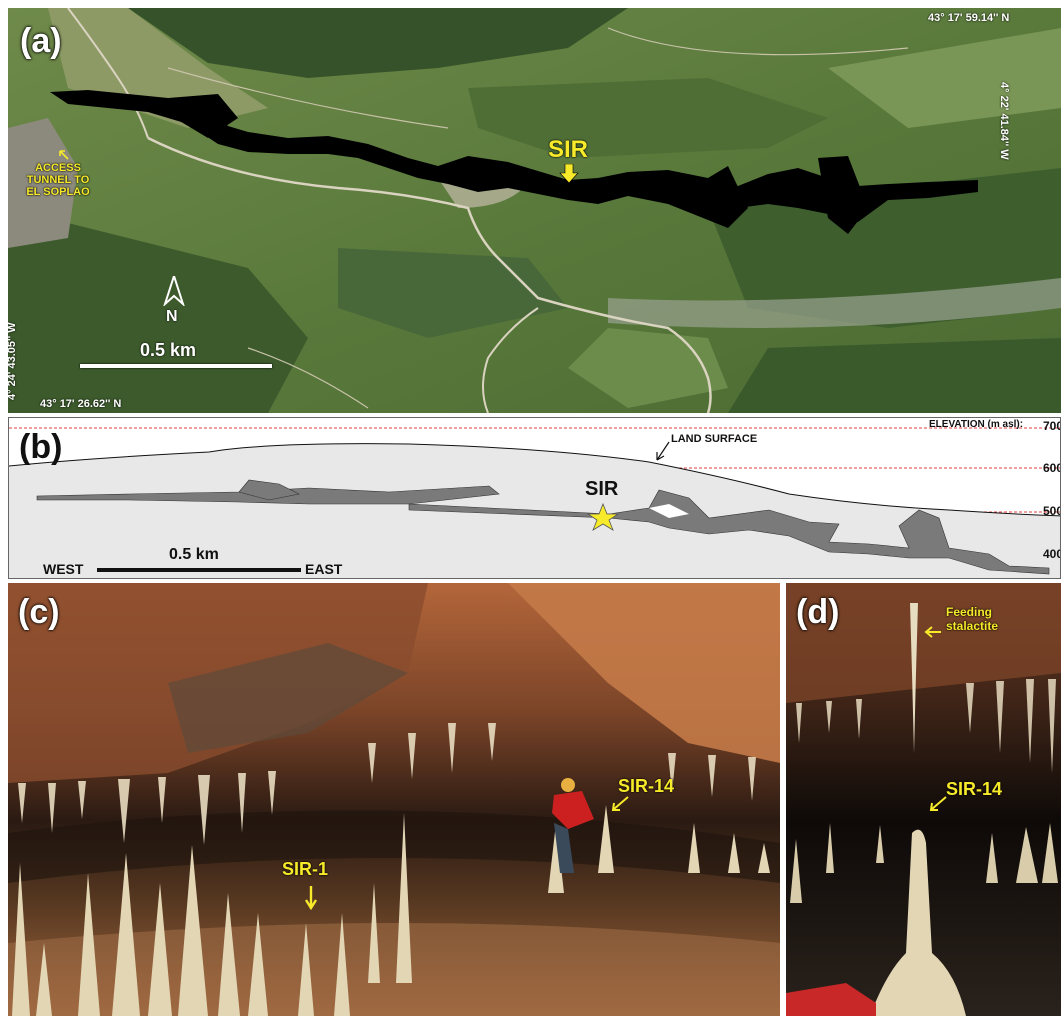  I want to click on north-label: N, so click(172, 316).